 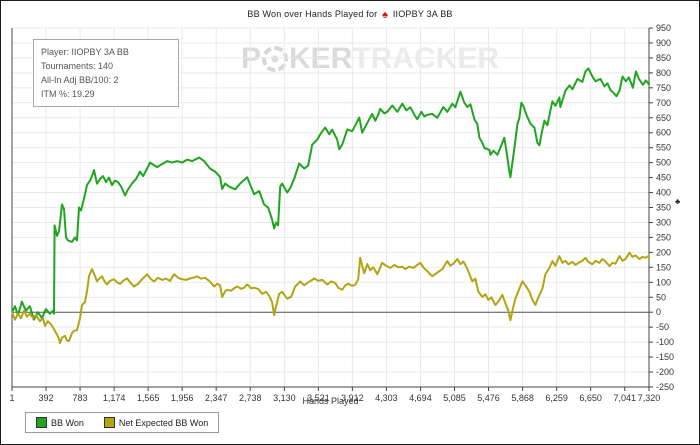 I want to click on net-expected-swatch, so click(x=109, y=422).